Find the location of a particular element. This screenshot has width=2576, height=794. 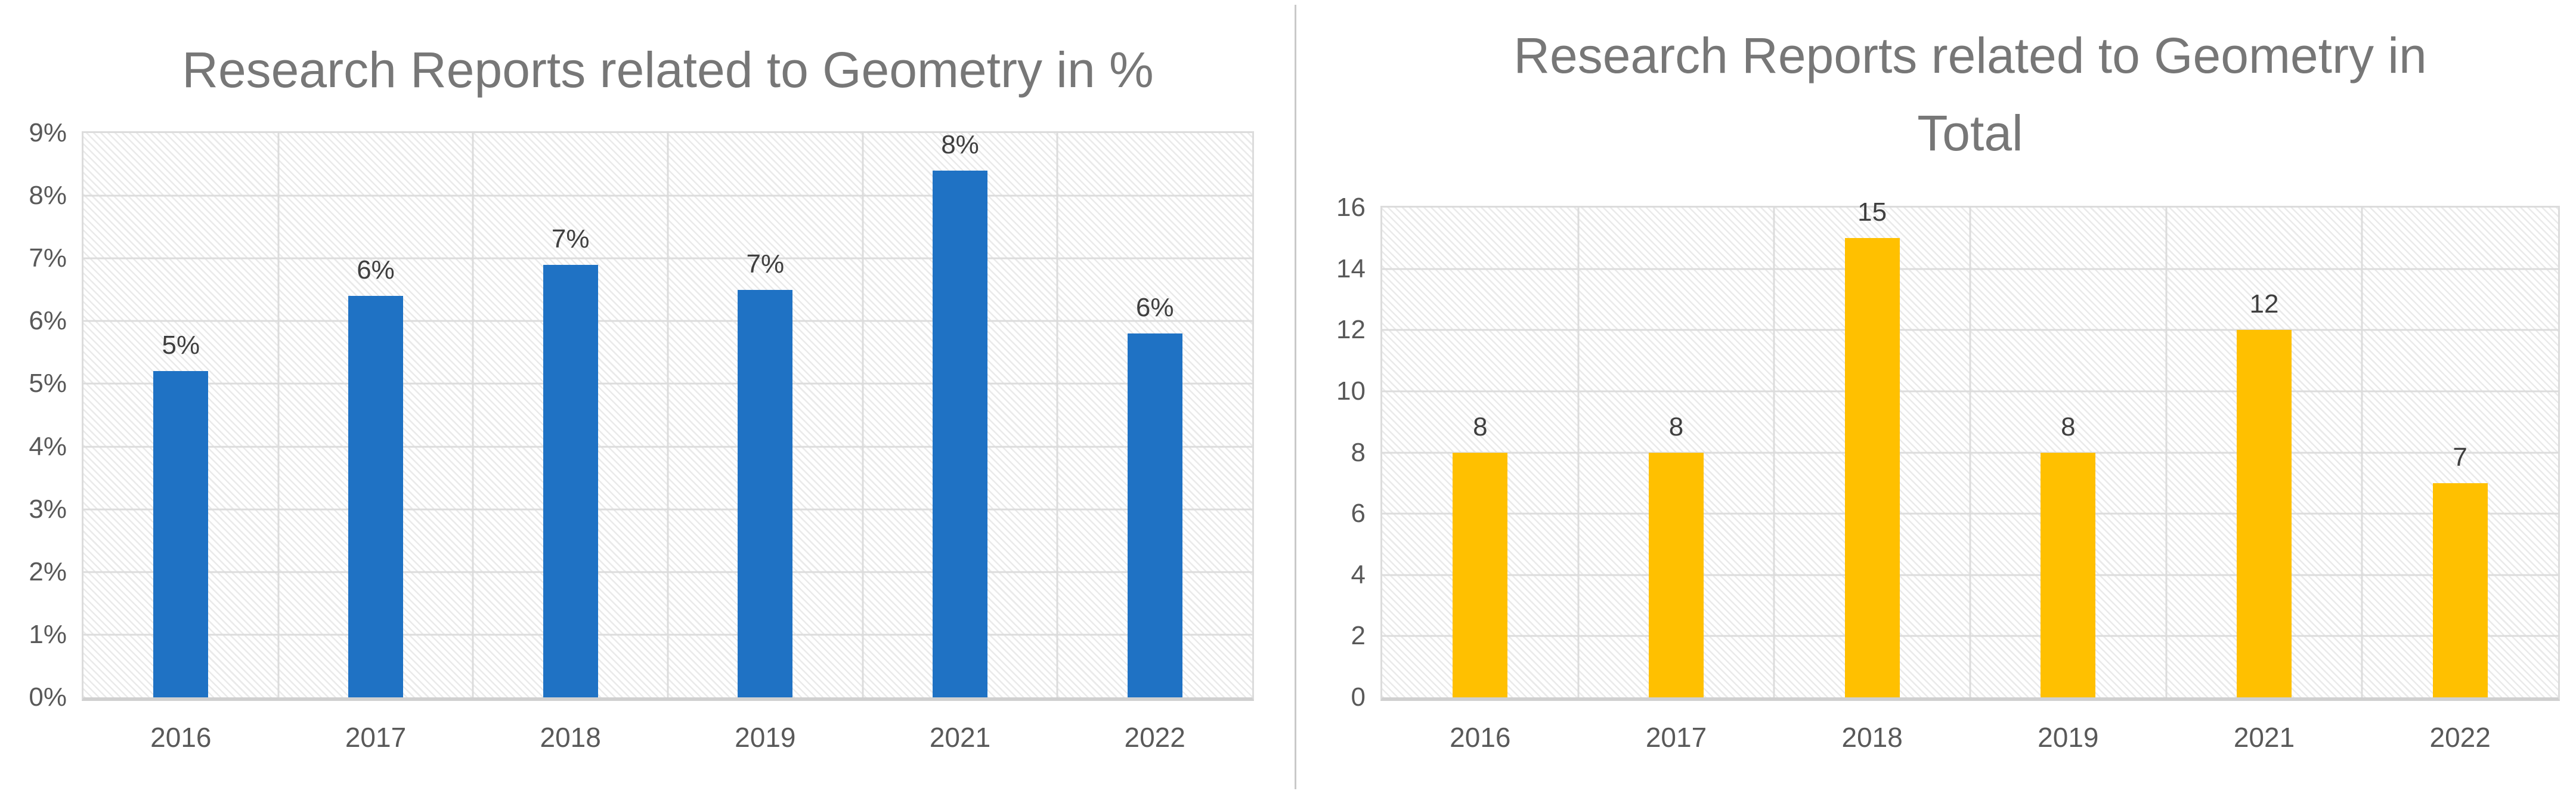

y-axis-tick-label: 3% is located at coordinates (48, 509).